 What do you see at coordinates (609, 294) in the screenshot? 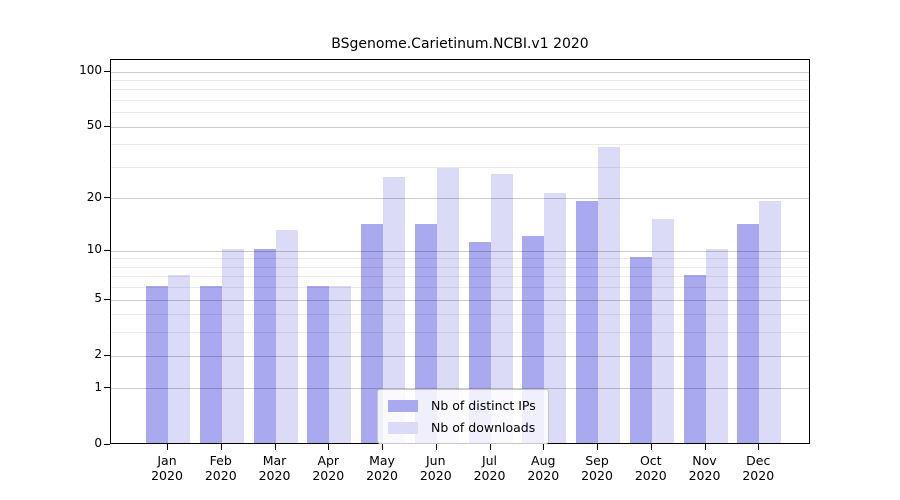
I see `bar-sep-downloads` at bounding box center [609, 294].